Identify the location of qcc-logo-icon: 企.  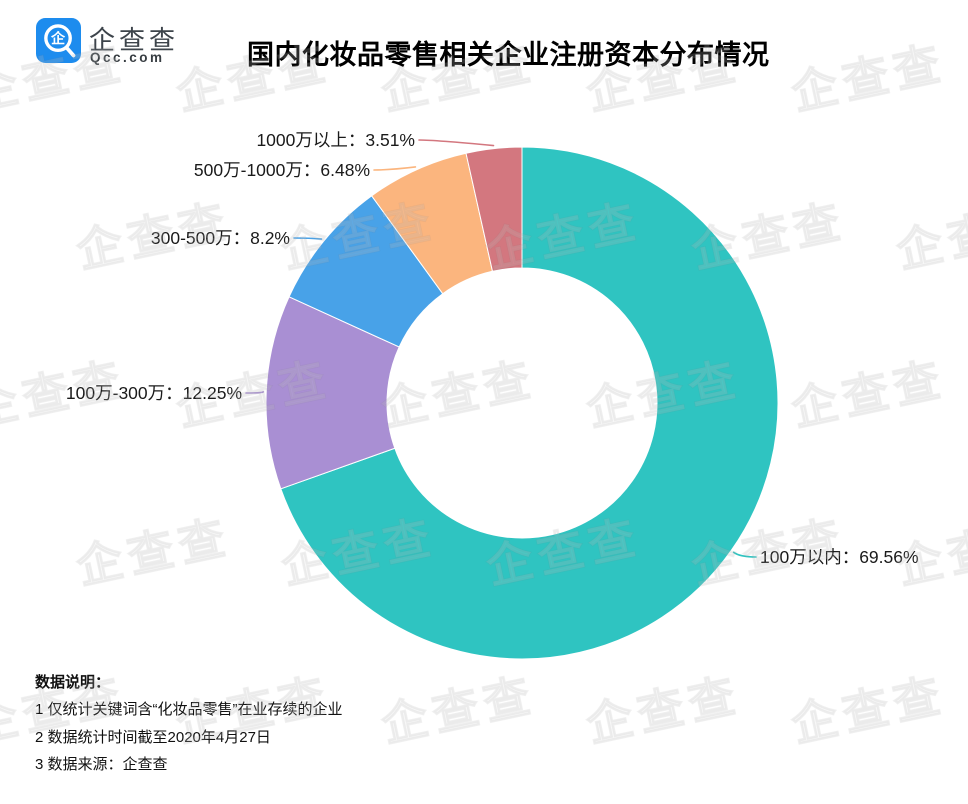
(58, 40).